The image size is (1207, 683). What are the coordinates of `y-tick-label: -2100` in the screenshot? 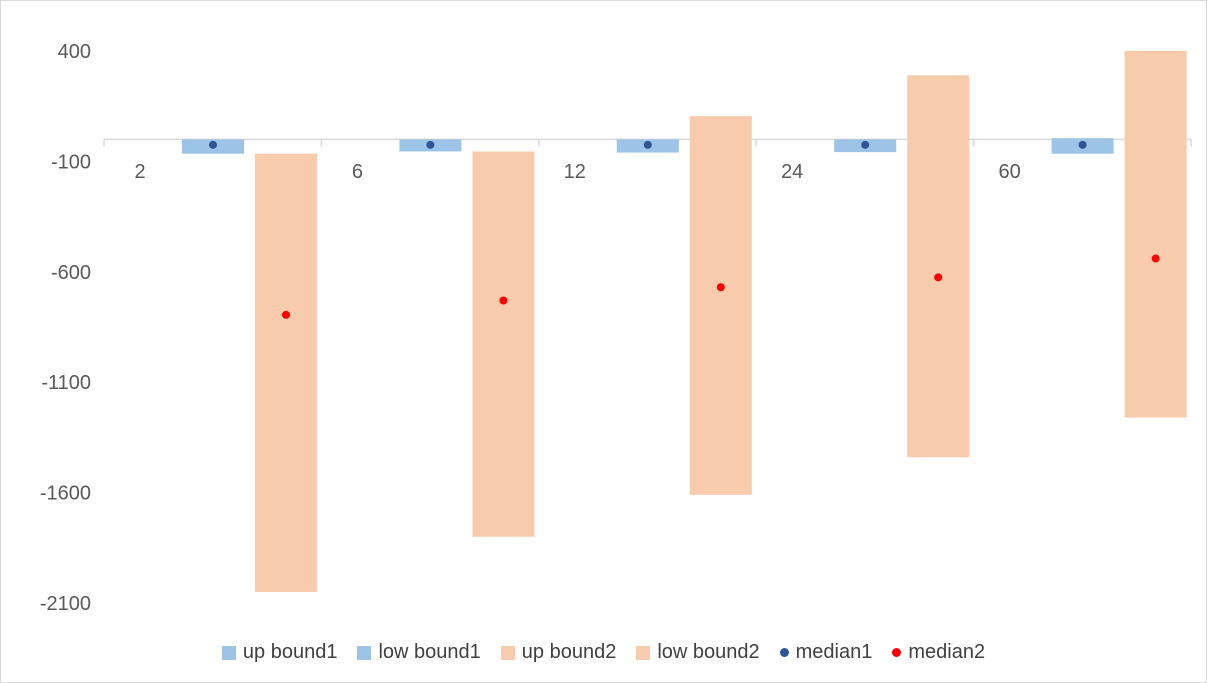 It's located at (65, 604).